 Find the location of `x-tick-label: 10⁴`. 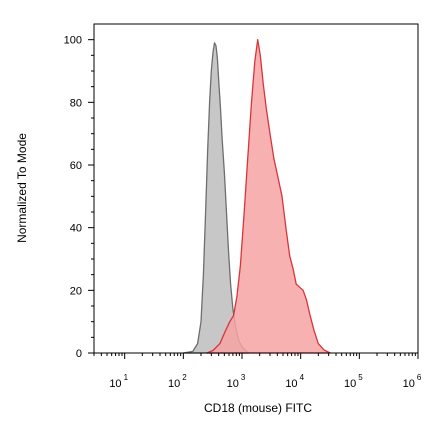

x-tick-label: 10⁴ is located at coordinates (294, 381).